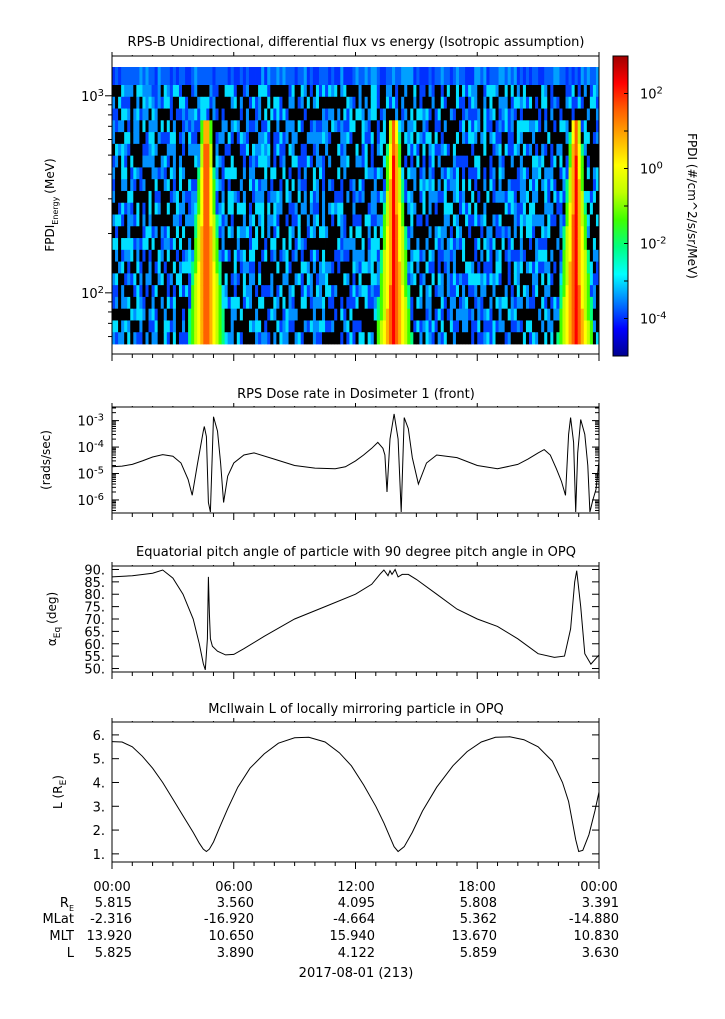  What do you see at coordinates (338, 459) in the screenshot?
I see `dose-rate-y-ticks: 10-310-410-510-6` at bounding box center [338, 459].